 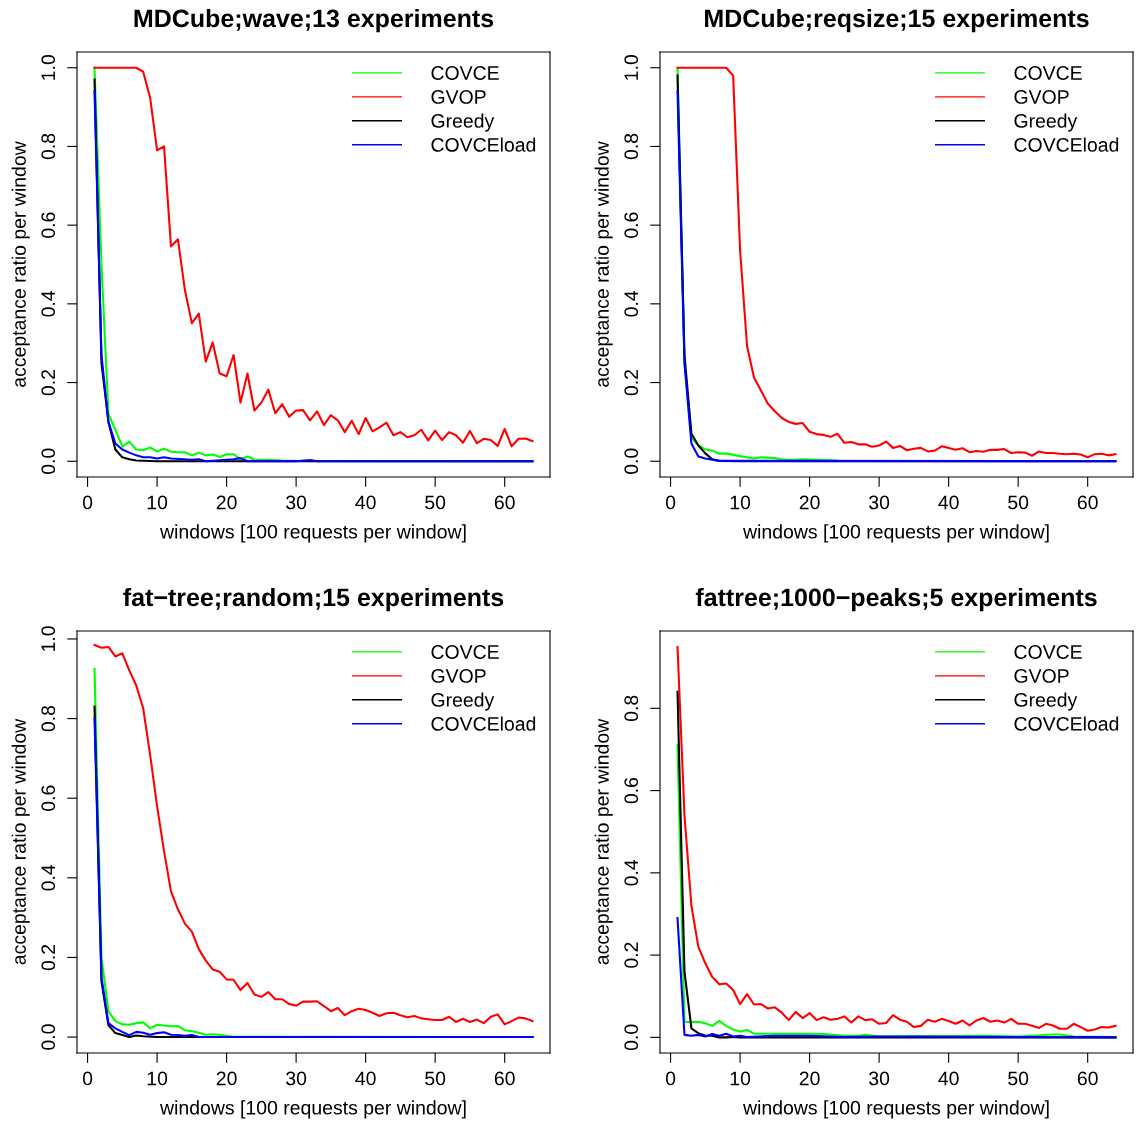 What do you see at coordinates (897, 20) in the screenshot?
I see `chart-title: MDCube;reqsize;15 experiments` at bounding box center [897, 20].